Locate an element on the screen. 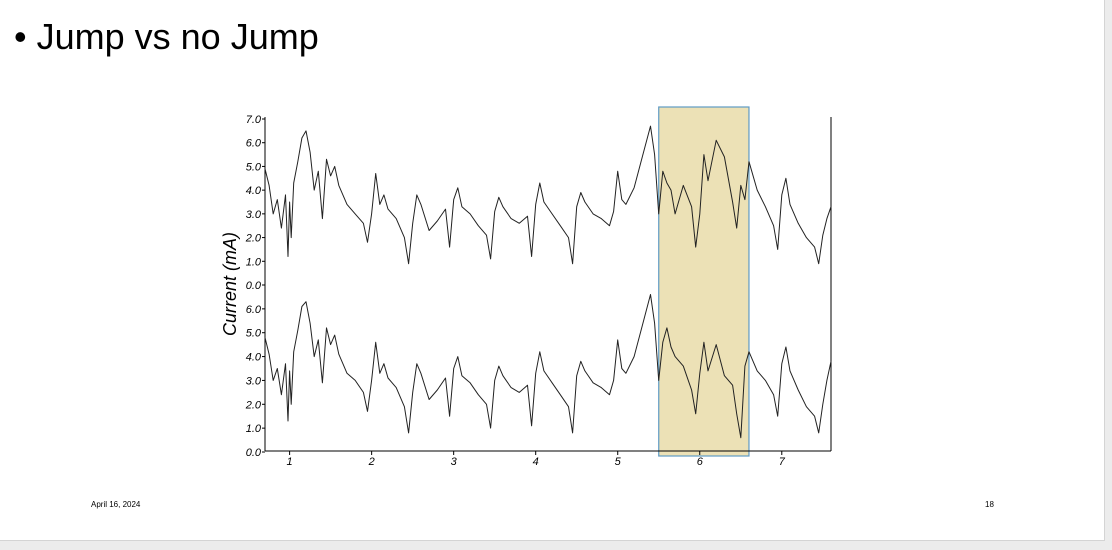  top-y-tick-label-0: 7.0 is located at coordinates (254, 120).